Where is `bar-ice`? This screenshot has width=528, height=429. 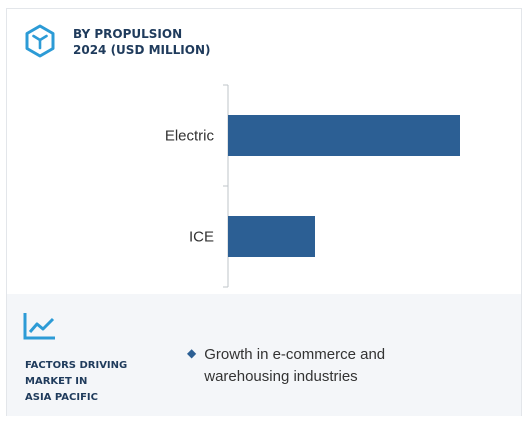
bar-ice is located at coordinates (271, 236).